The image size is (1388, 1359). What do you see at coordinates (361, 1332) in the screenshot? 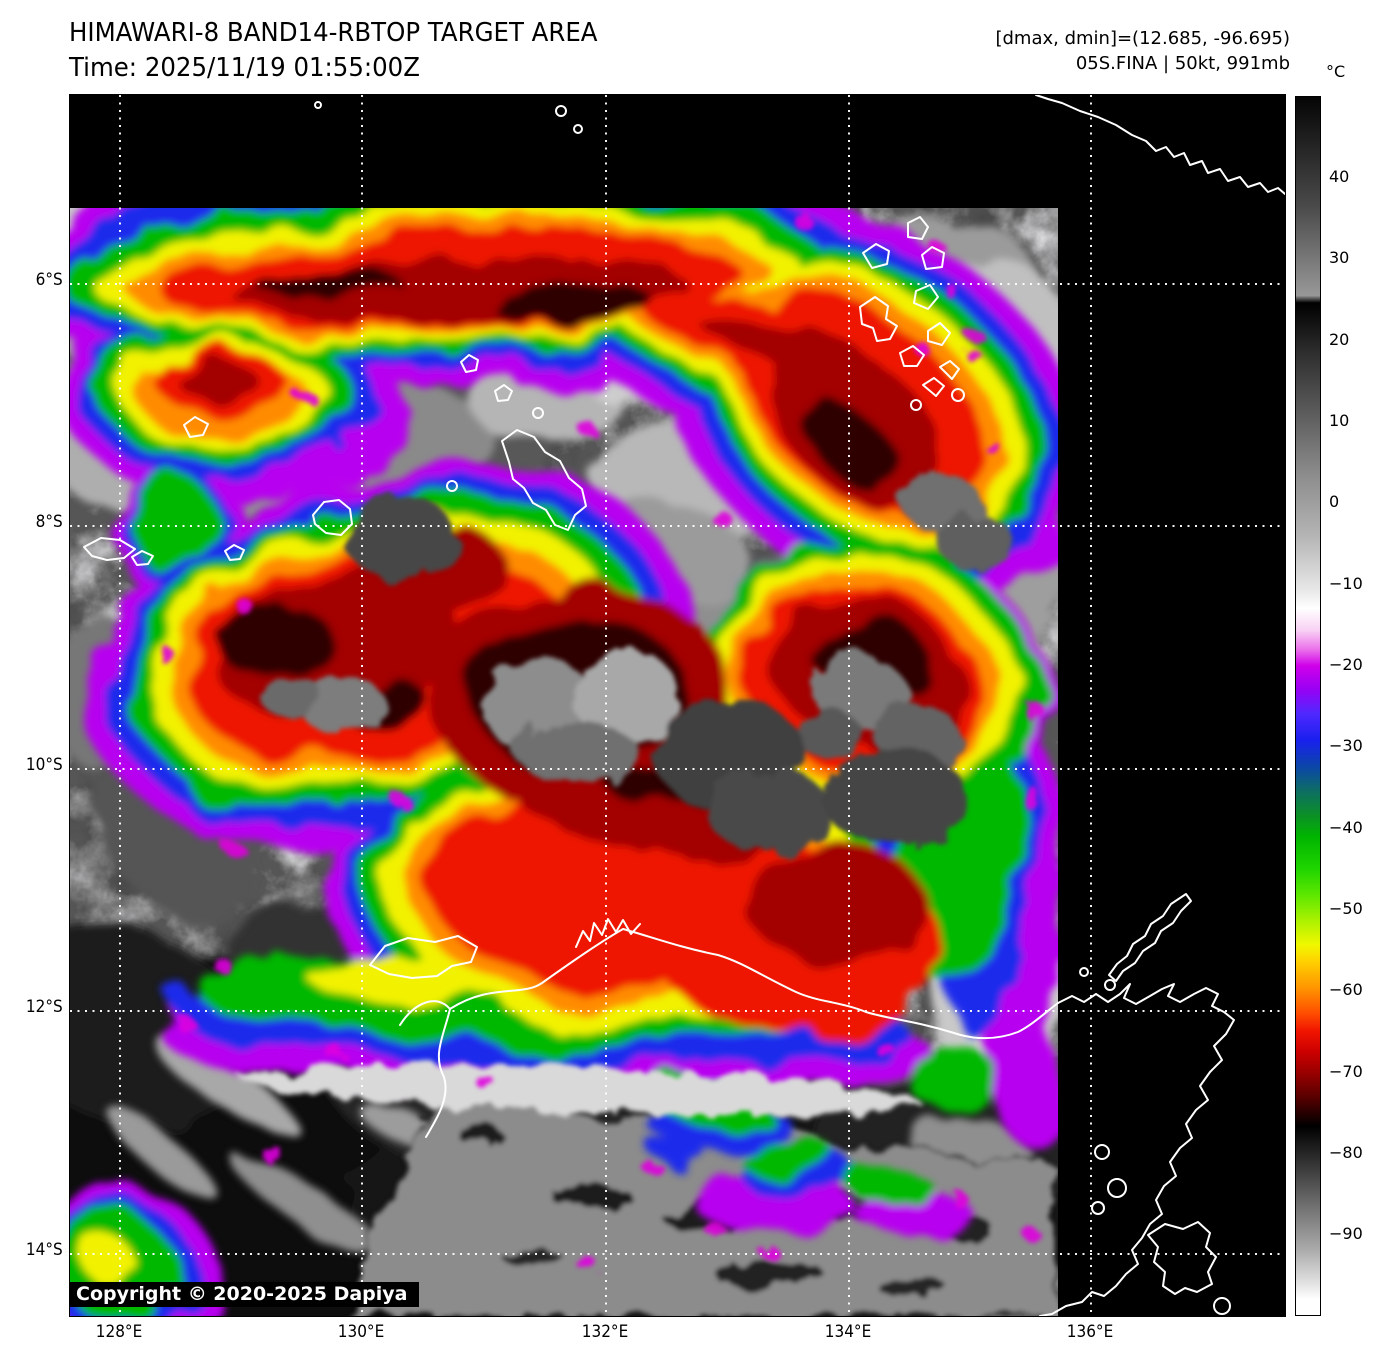
I see `lon-label: 130°E` at bounding box center [361, 1332].